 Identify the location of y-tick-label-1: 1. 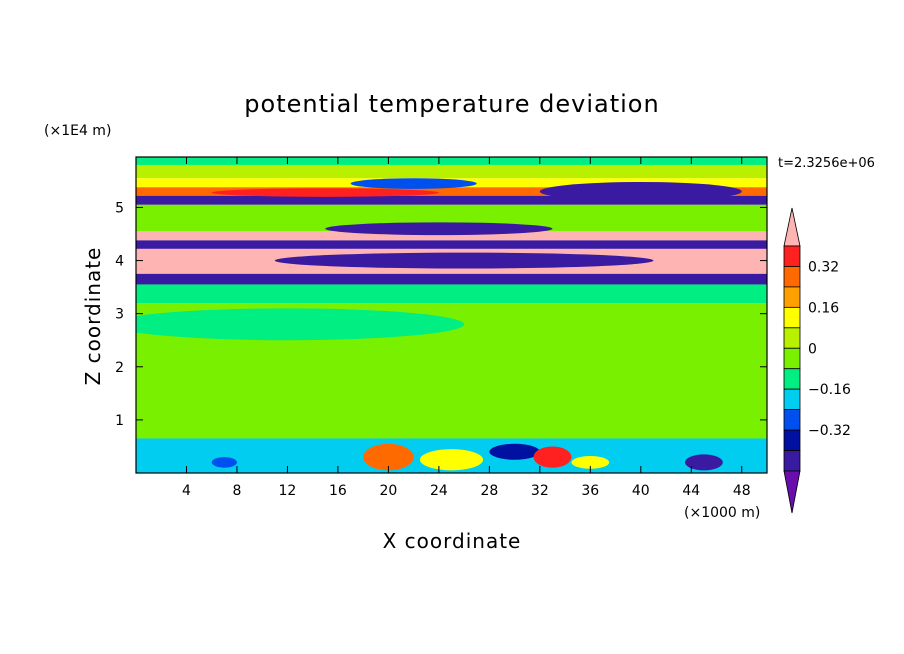
(119, 421).